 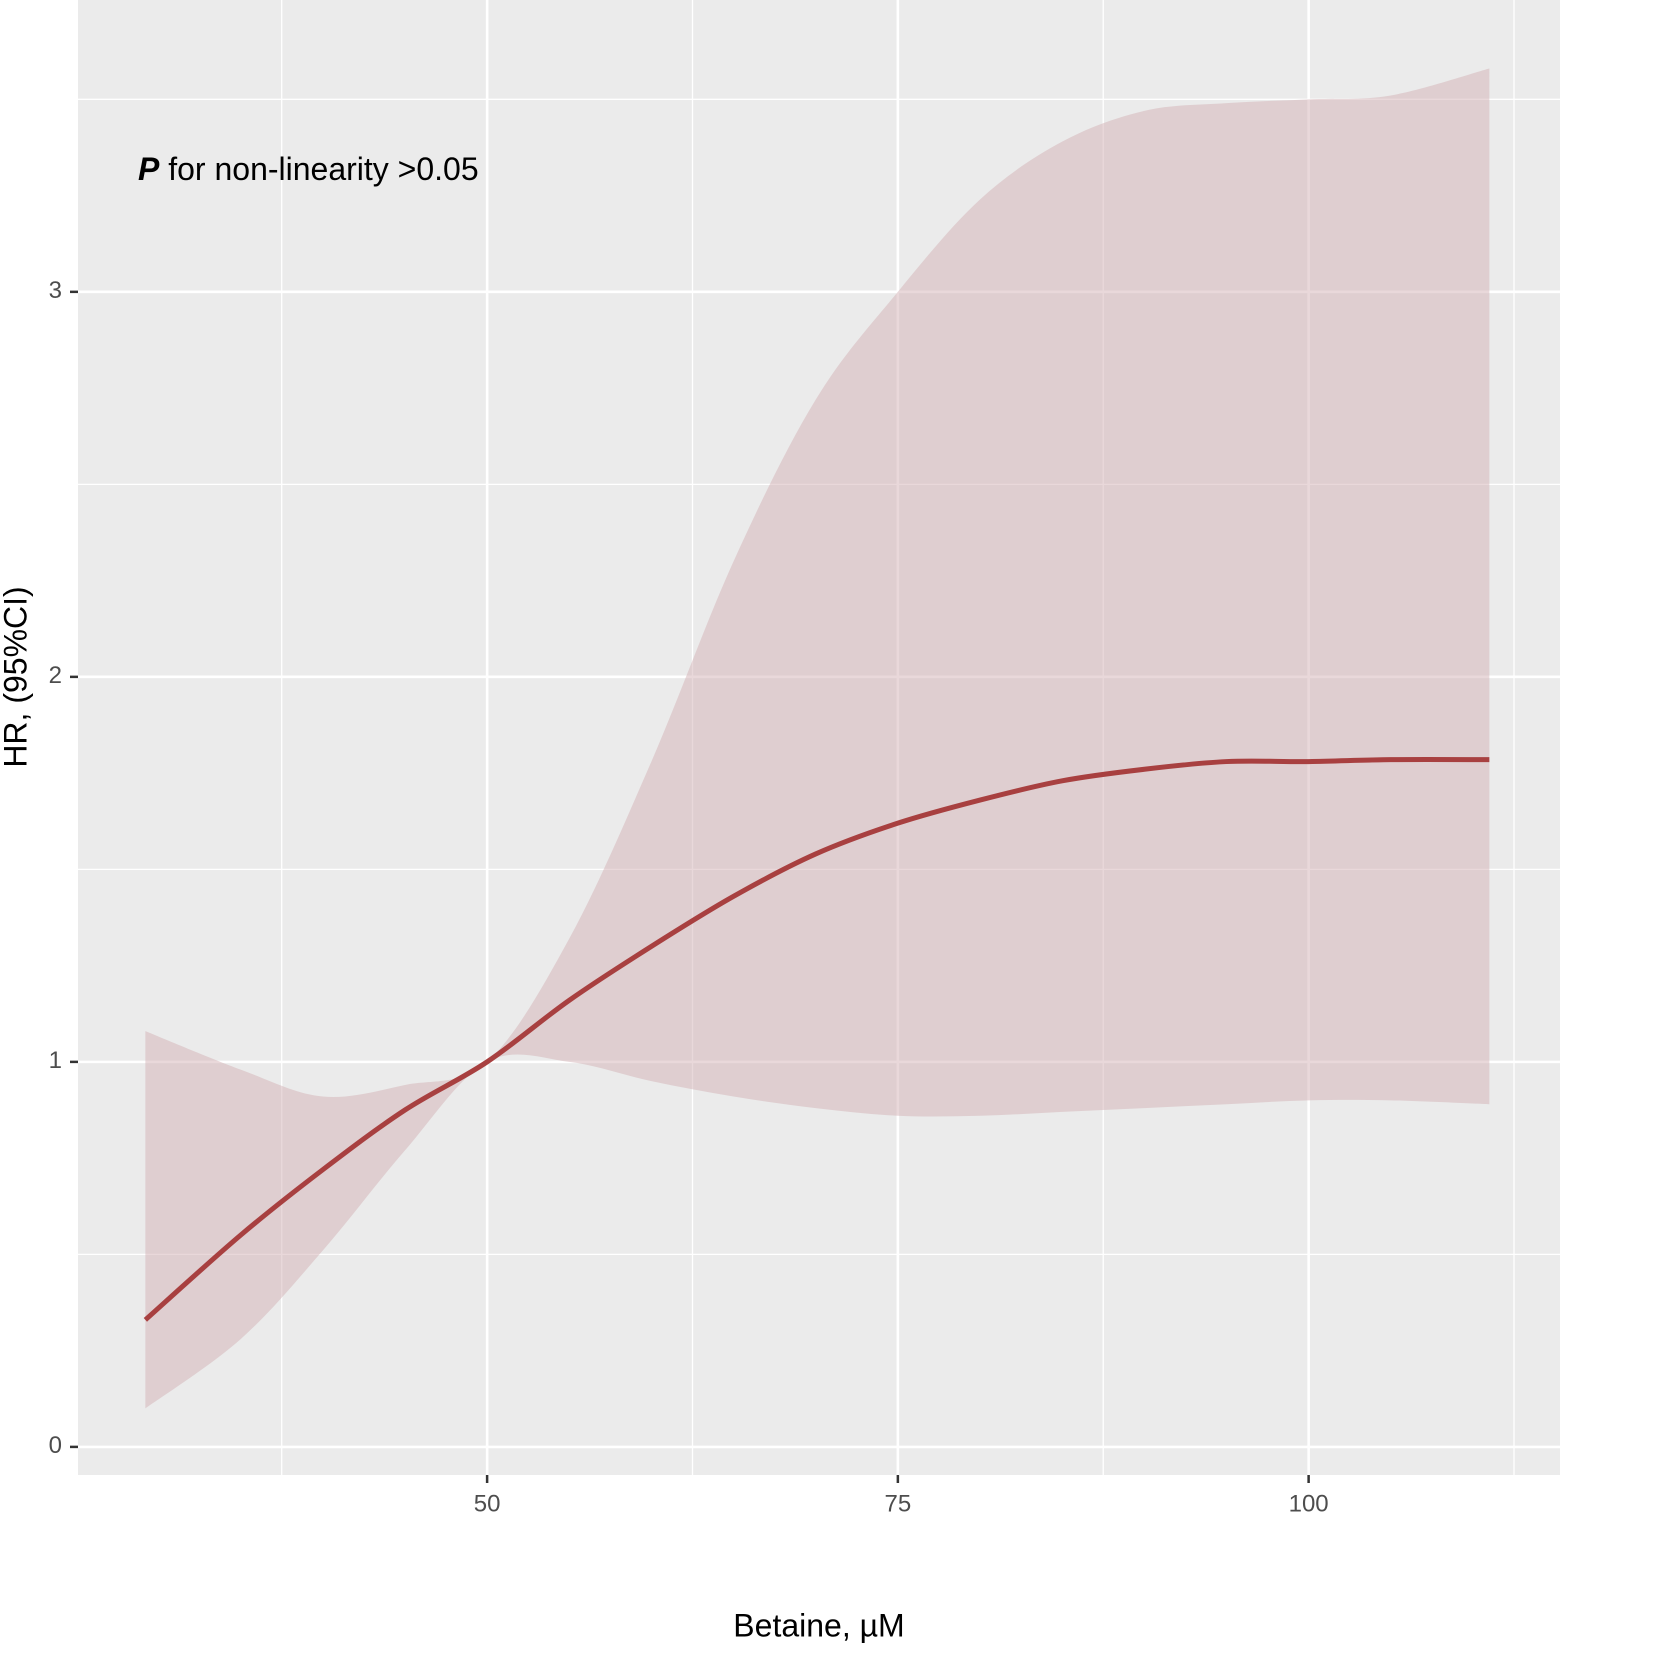 I want to click on y-axis-title: HR, (95%CI), so click(x=16, y=676).